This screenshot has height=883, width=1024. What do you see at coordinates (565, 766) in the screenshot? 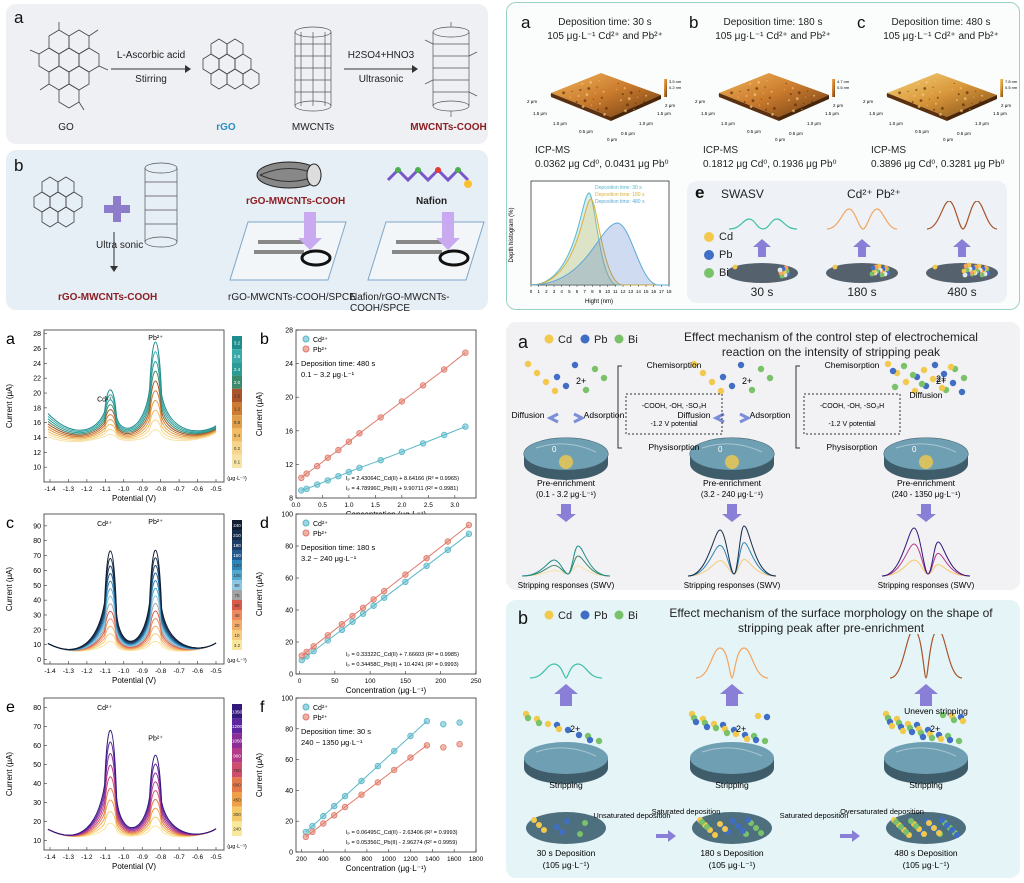
I see `mech-b-stage: 2+ Stripping 30 s Deposition (105 μg·L⁻¹)` at bounding box center [565, 766].